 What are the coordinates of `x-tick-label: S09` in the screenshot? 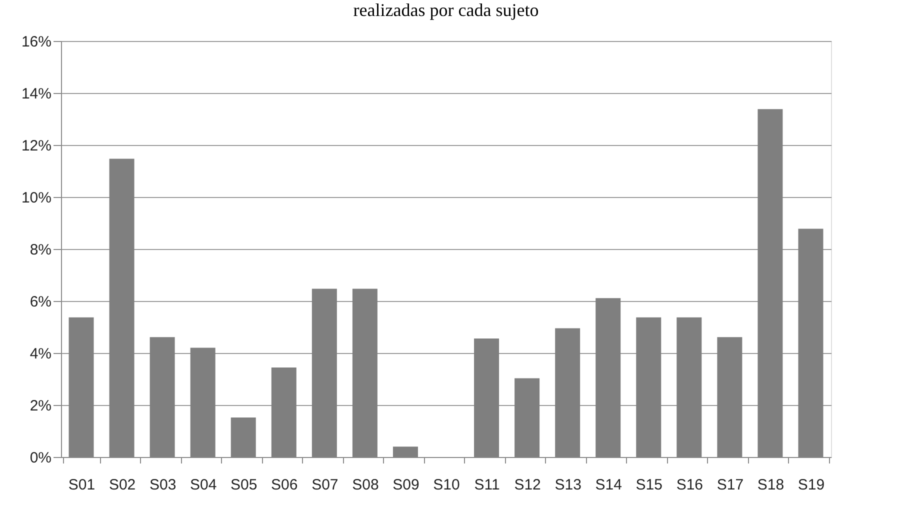 It's located at (406, 485).